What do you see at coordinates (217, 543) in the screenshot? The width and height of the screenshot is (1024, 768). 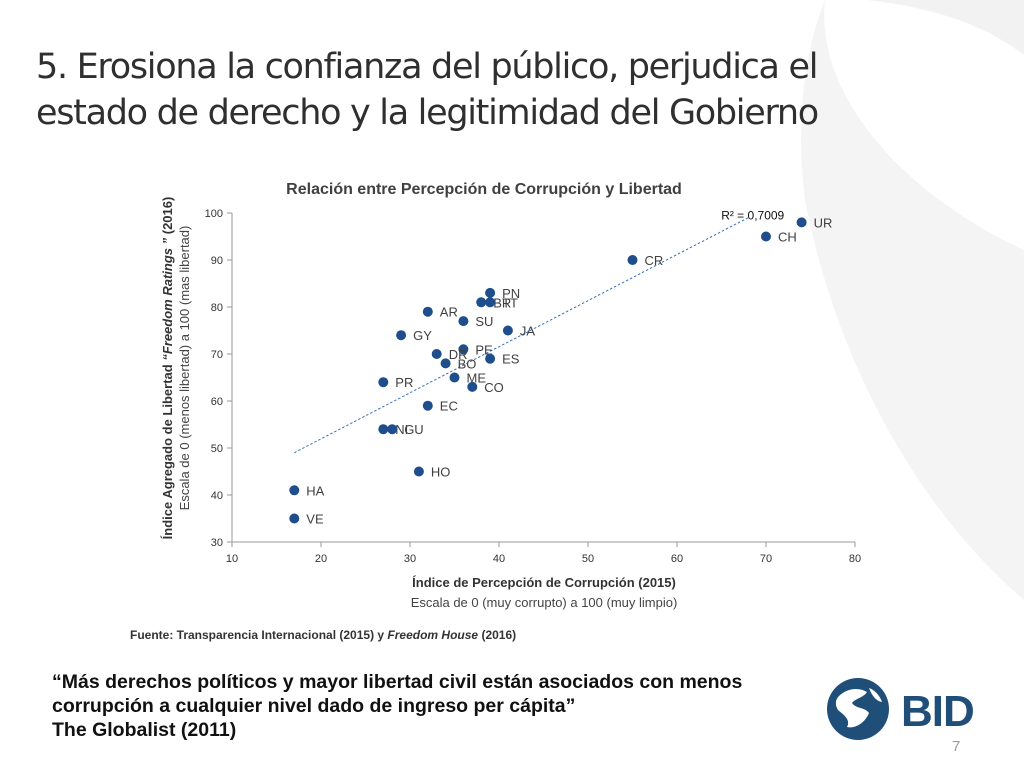 I see `y-tick-label: 30` at bounding box center [217, 543].